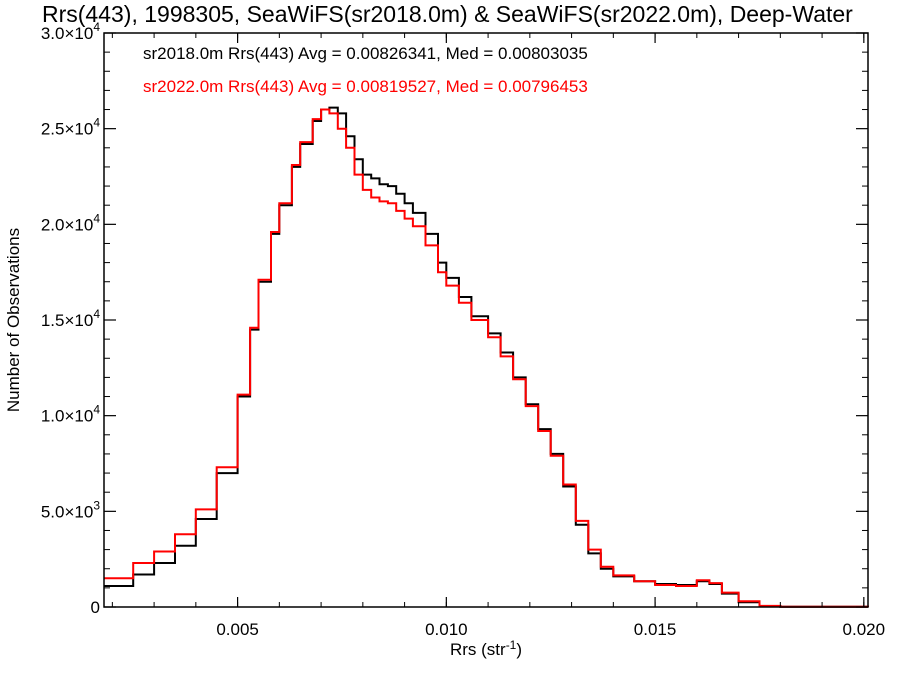 The width and height of the screenshot is (900, 675). I want to click on y-tick-label: 1.0×10⁴, so click(70, 414).